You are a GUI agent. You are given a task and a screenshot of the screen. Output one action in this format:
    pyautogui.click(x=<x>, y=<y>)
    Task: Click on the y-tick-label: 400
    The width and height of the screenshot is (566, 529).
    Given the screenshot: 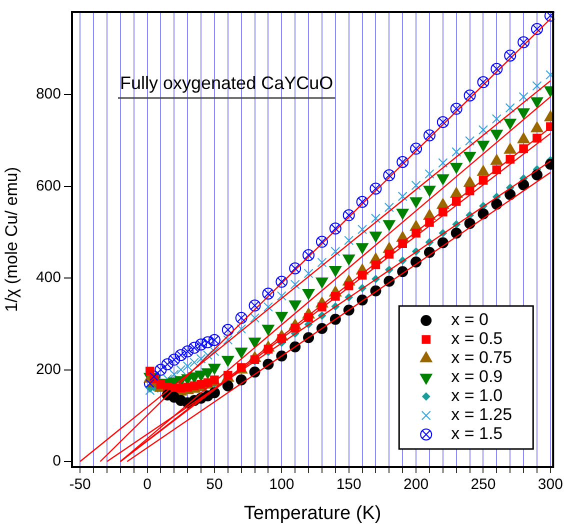 What is the action you would take?
    pyautogui.click(x=48, y=277)
    